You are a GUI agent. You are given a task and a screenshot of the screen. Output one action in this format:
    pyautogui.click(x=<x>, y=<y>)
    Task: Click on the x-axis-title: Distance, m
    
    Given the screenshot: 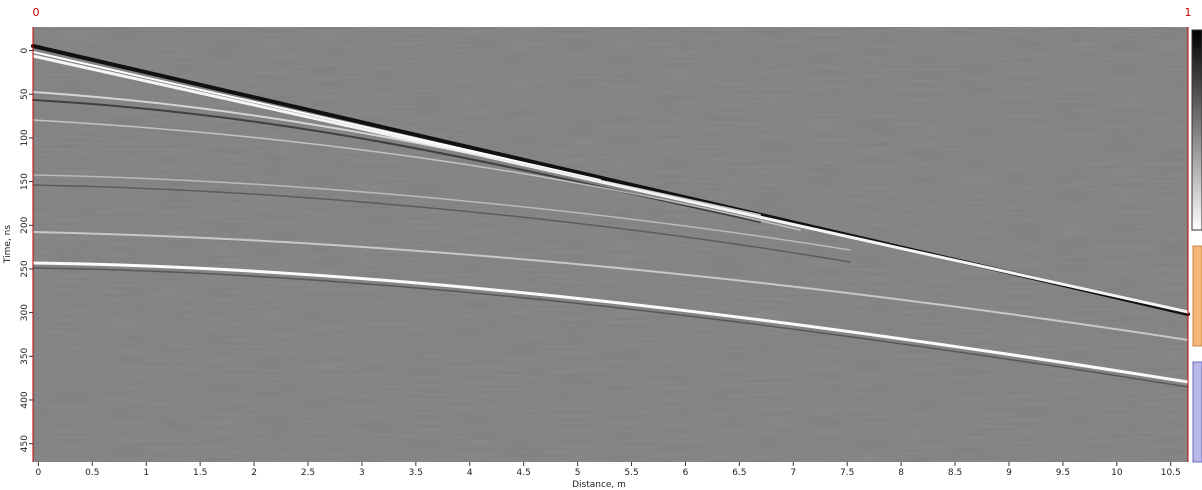 What is the action you would take?
    pyautogui.click(x=599, y=485)
    